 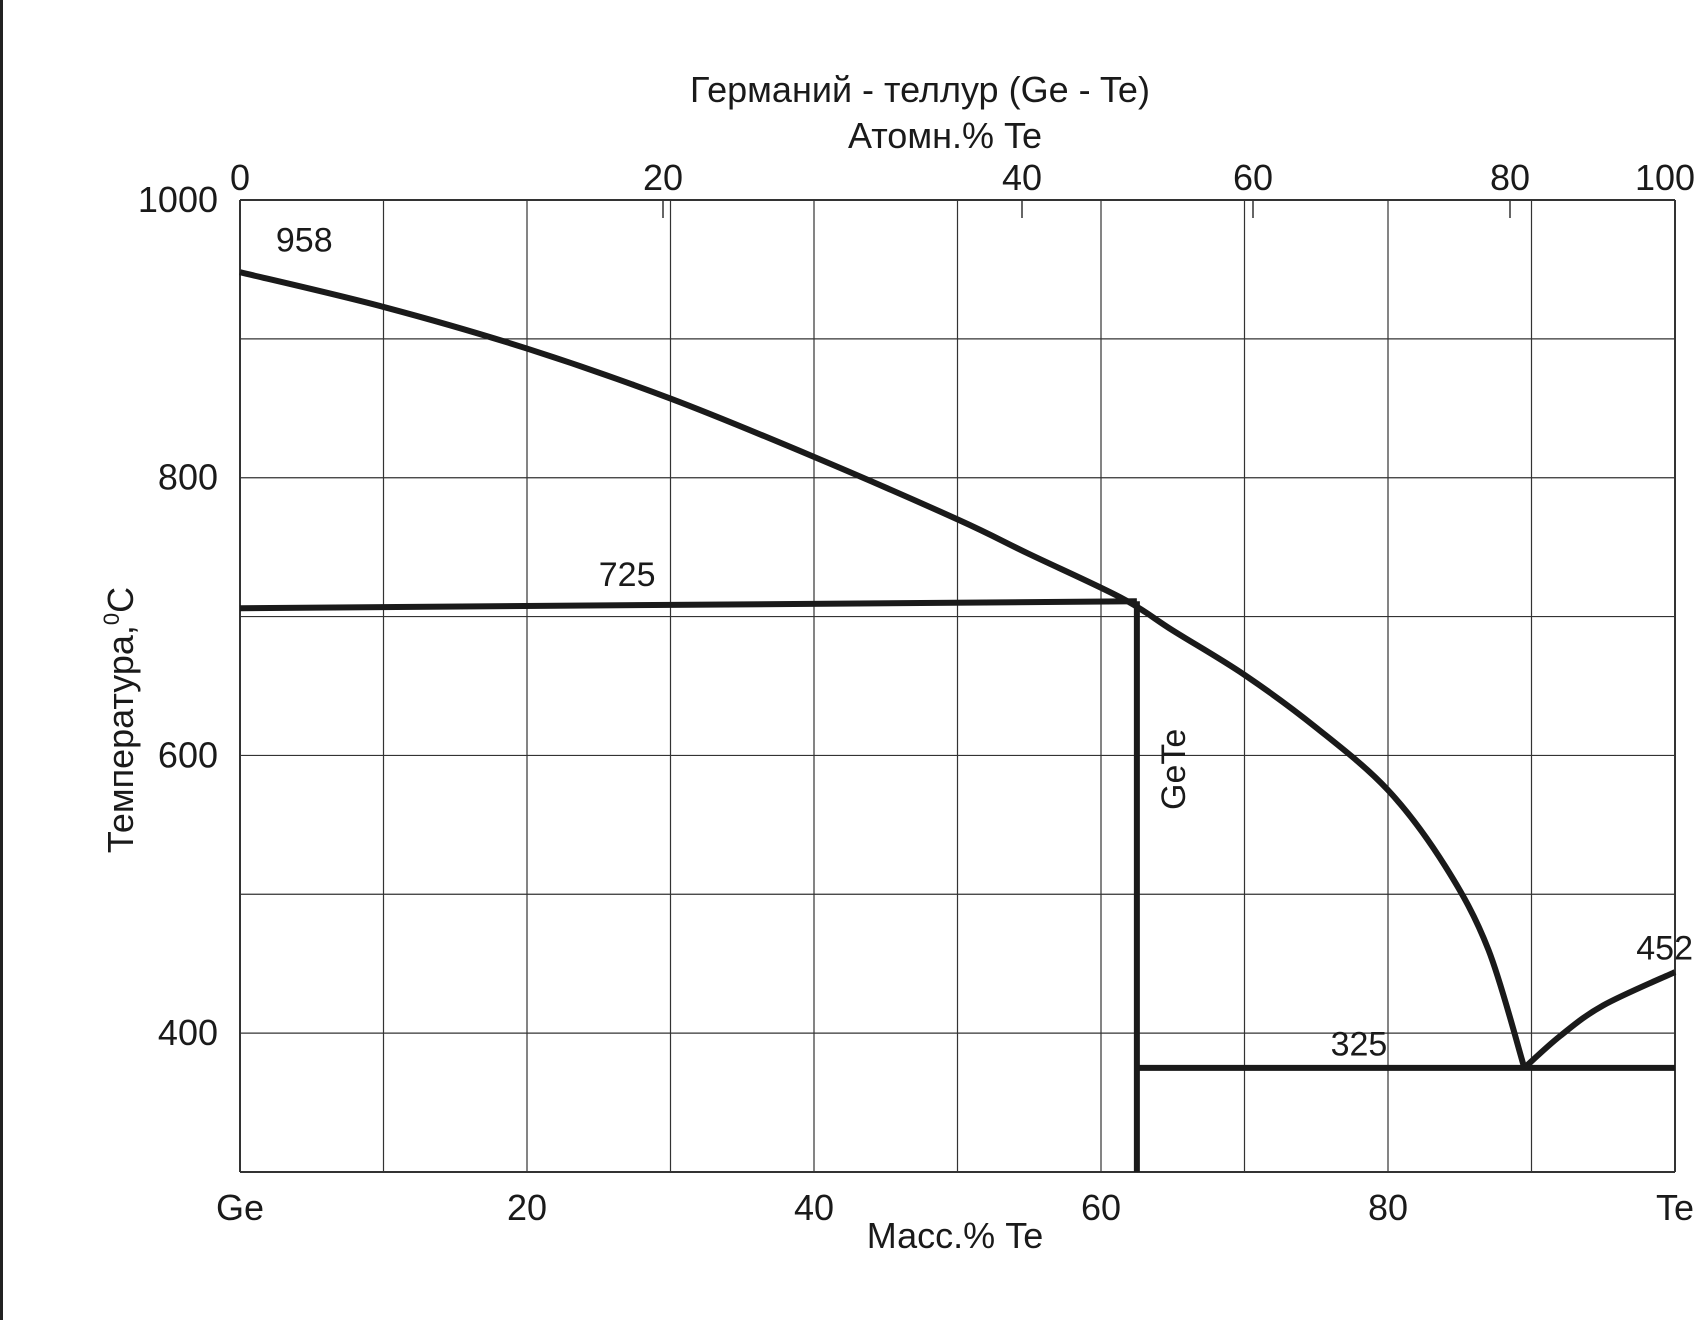 What do you see at coordinates (1, 660) in the screenshot?
I see `scan-edge` at bounding box center [1, 660].